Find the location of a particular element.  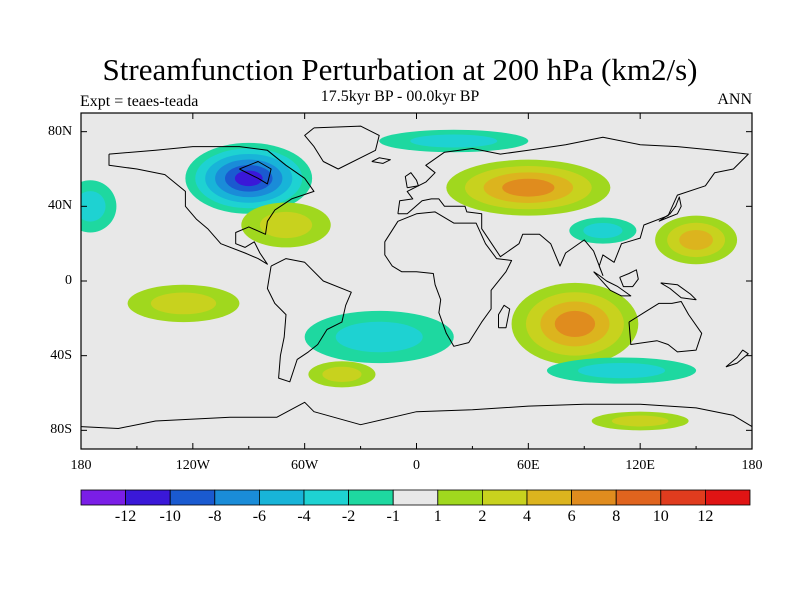

coastline-iceland is located at coordinates (381, 160).